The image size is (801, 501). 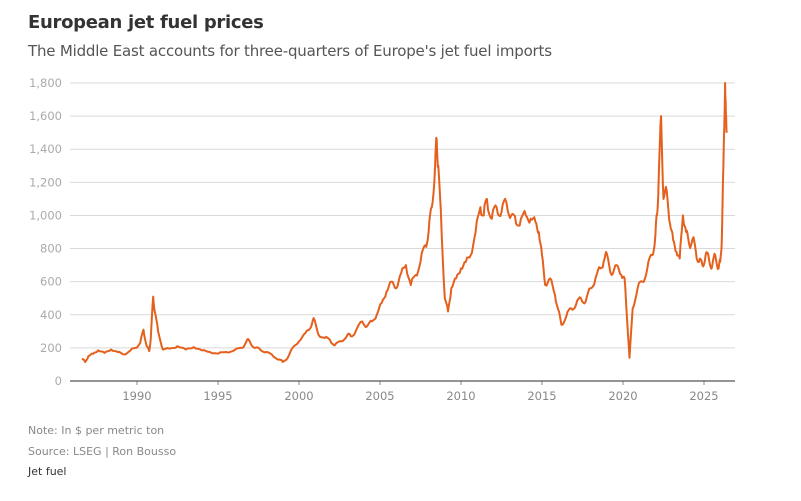 What do you see at coordinates (45, 149) in the screenshot?
I see `y-tick-label: 1,400` at bounding box center [45, 149].